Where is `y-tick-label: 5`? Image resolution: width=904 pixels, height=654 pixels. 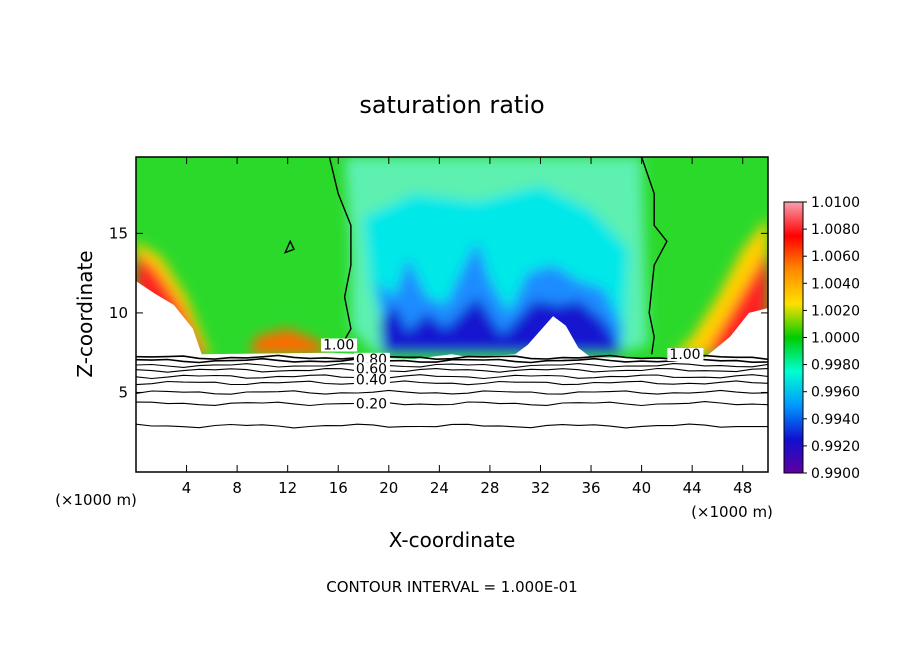 y-tick-label: 5 is located at coordinates (123, 392).